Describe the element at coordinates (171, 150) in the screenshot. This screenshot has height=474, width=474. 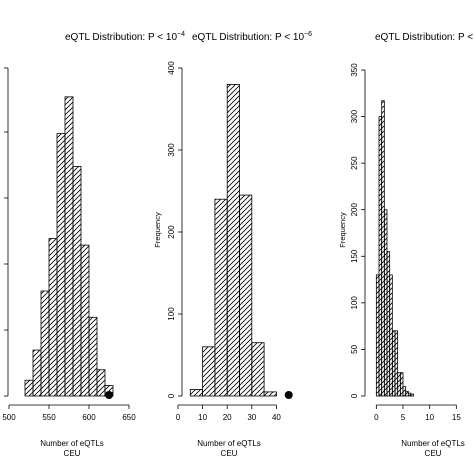
I see `panel-2-y-tick-label-4: 300` at that location.